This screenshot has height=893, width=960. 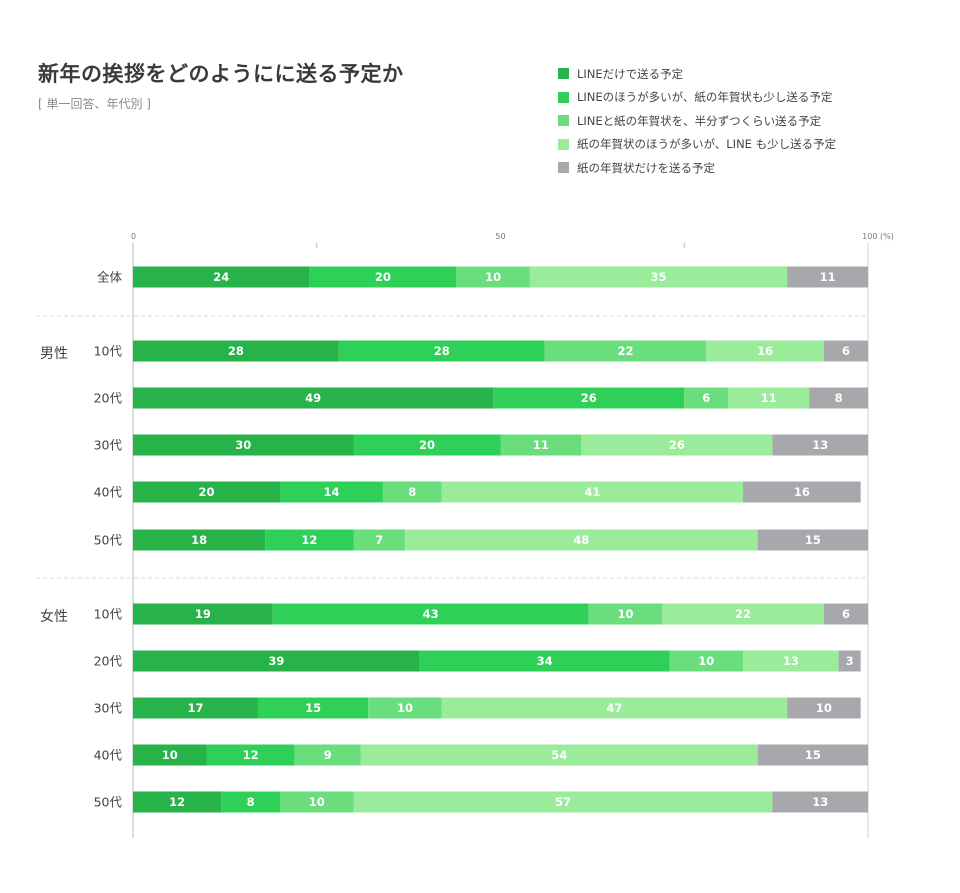 I want to click on bar-value-label: 9, so click(x=328, y=755).